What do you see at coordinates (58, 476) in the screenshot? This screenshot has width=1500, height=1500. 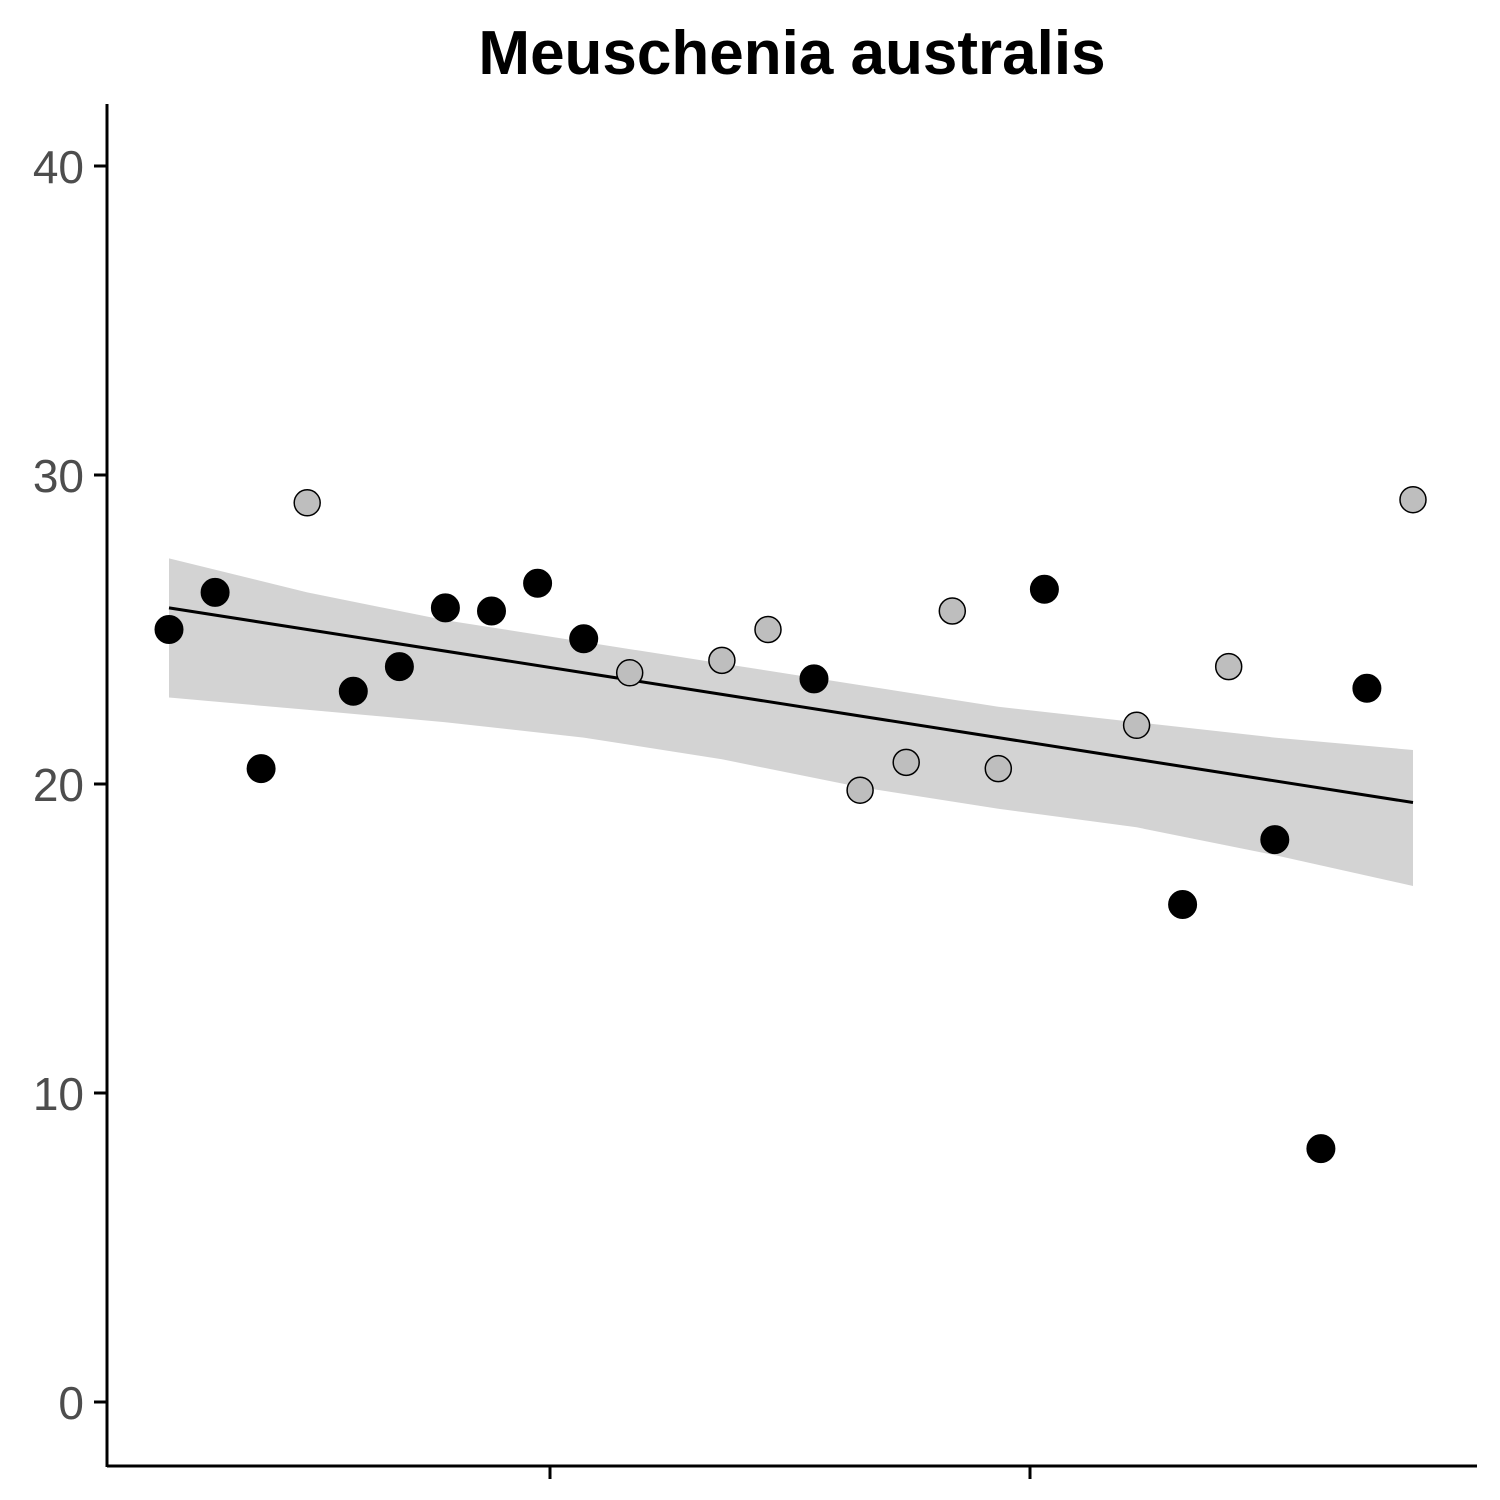 I see `y-tick-label: 30` at bounding box center [58, 476].